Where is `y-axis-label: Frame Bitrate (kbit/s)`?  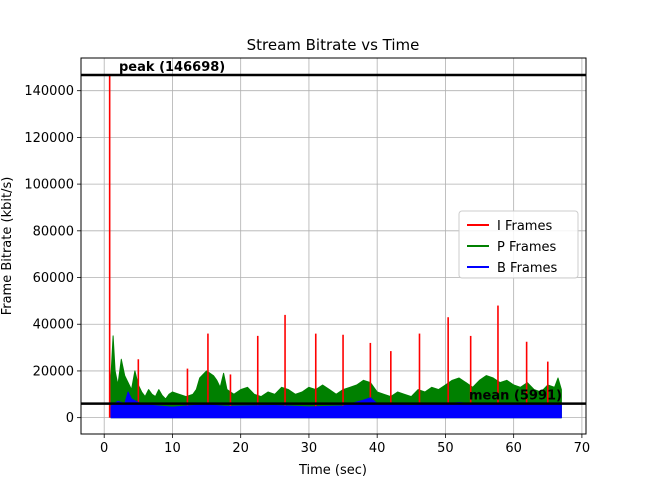 y-axis-label: Frame Bitrate (kbit/s) is located at coordinates (7, 246).